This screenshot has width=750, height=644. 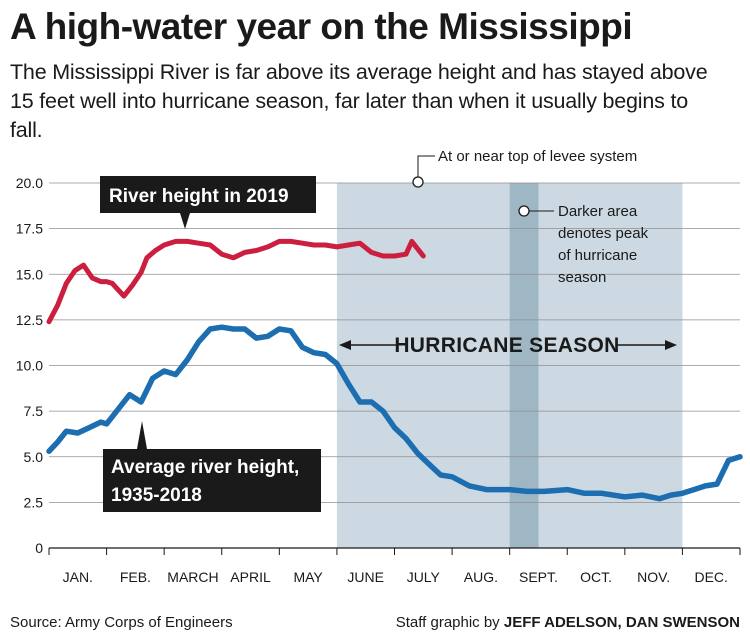 I want to click on x-tick-marks, so click(x=394, y=551).